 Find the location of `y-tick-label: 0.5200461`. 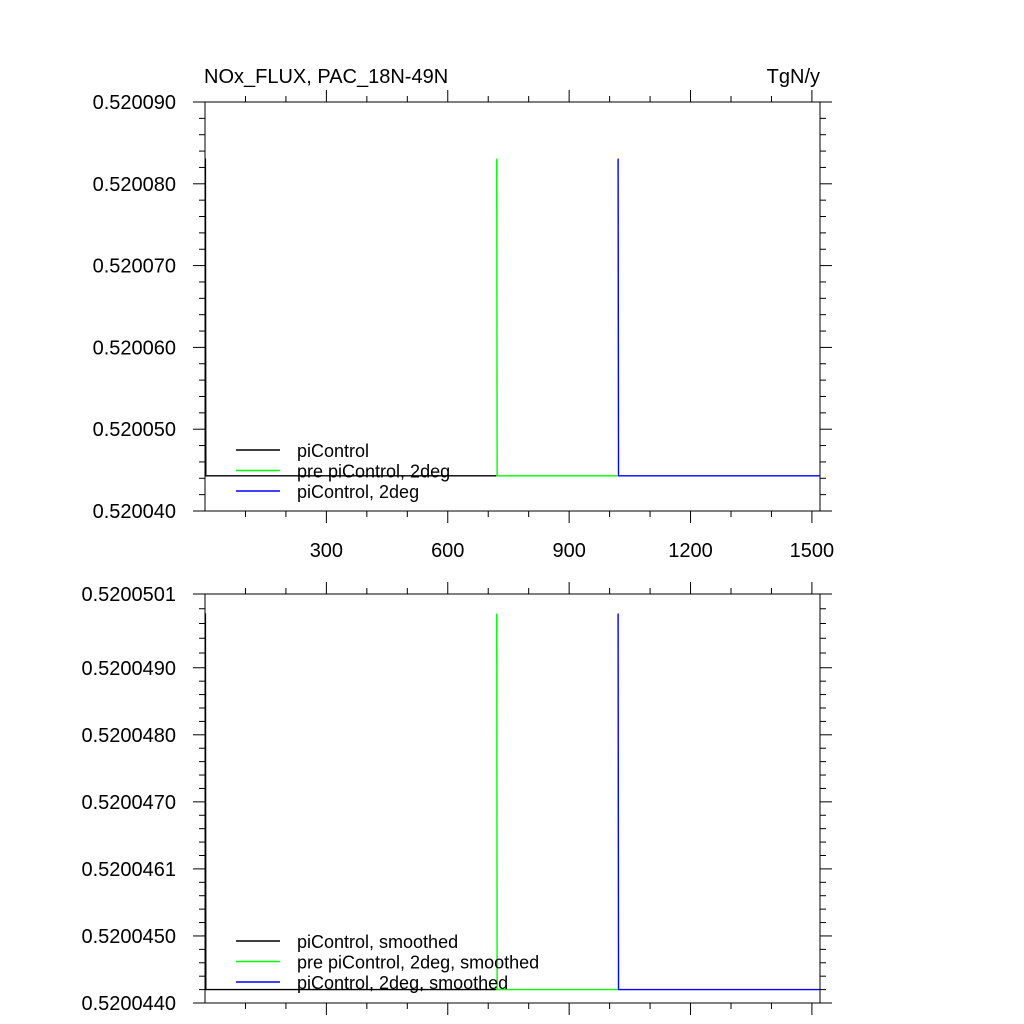

y-tick-label: 0.5200461 is located at coordinates (128, 870).